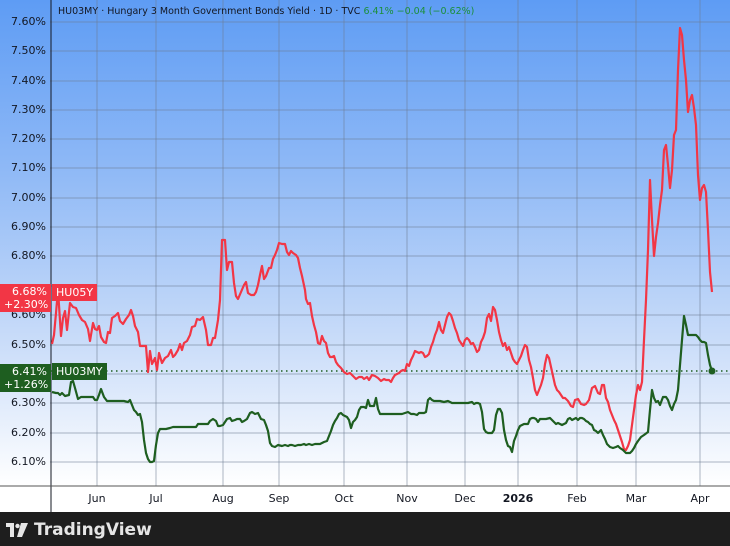 The image size is (730, 546). I want to click on y-tick: 6.10%, so click(28, 461).